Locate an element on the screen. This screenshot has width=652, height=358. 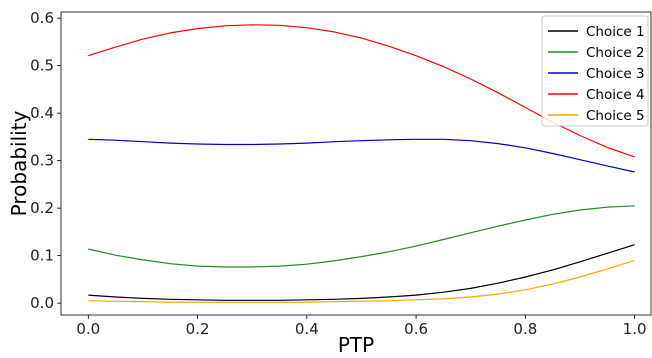
legend-label-choice-3: Choice 3 is located at coordinates (615, 74).